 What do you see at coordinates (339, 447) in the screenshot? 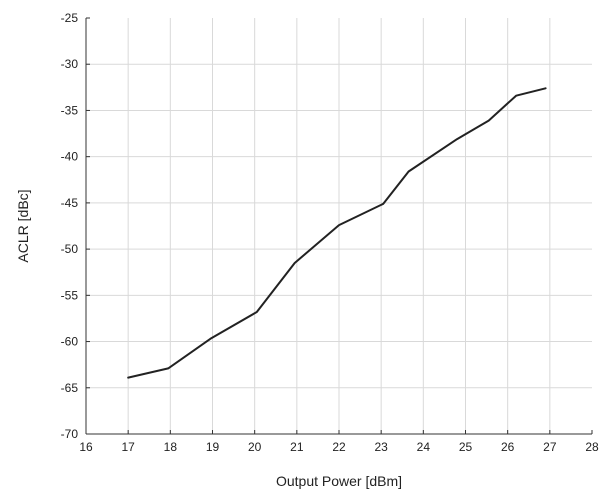
I see `x-tick-label: 22` at bounding box center [339, 447].